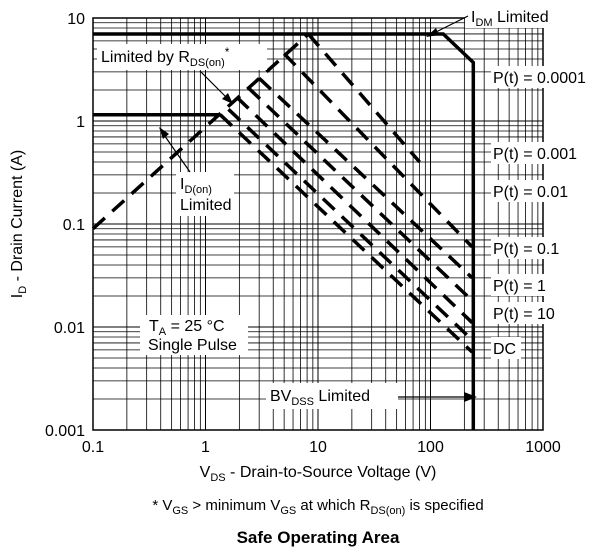 This screenshot has height=557, width=598. What do you see at coordinates (74, 225) in the screenshot?
I see `y-tick-label: 0.1` at bounding box center [74, 225].